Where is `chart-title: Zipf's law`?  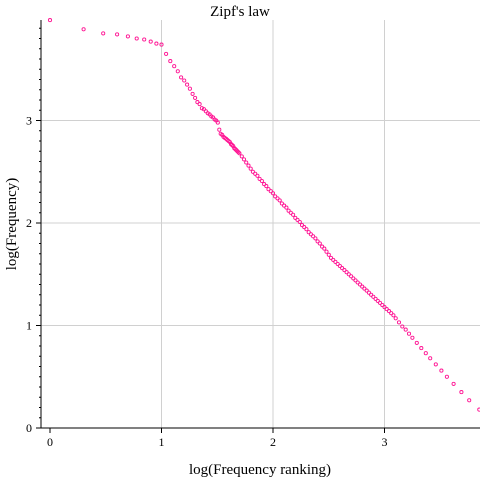 chart-title: Zipf's law is located at coordinates (240, 12).